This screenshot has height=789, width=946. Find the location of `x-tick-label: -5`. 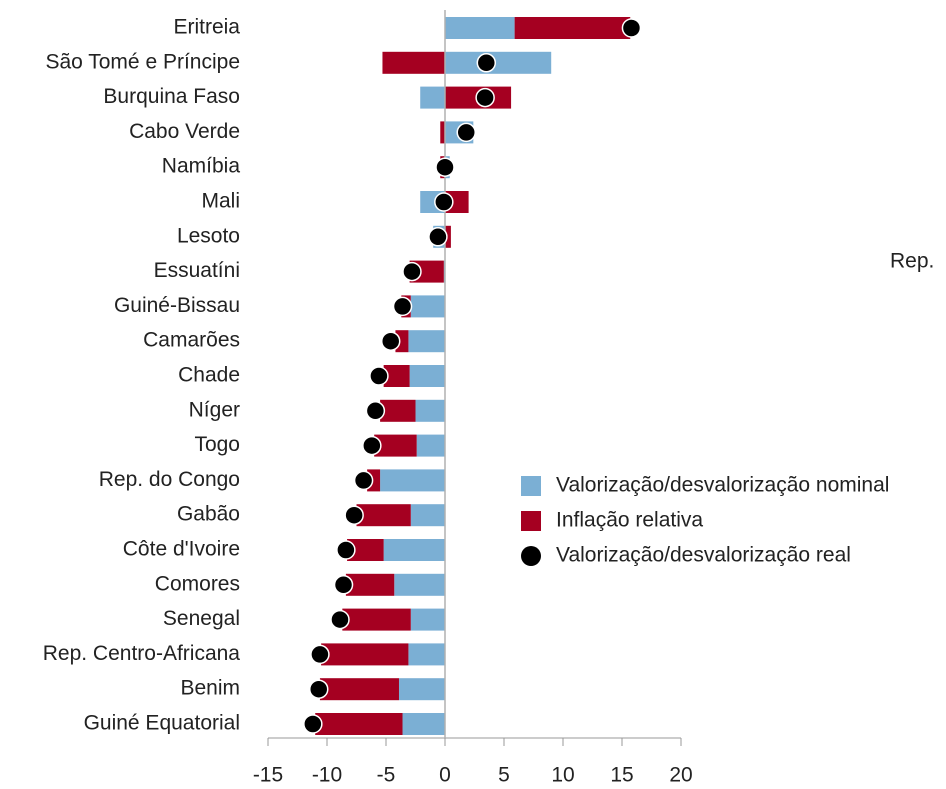

x-tick-label: -5 is located at coordinates (386, 775).